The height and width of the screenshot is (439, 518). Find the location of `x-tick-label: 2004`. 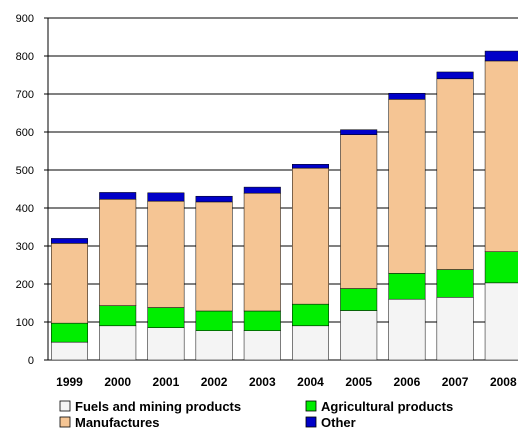

x-tick-label: 2004 is located at coordinates (310, 382).